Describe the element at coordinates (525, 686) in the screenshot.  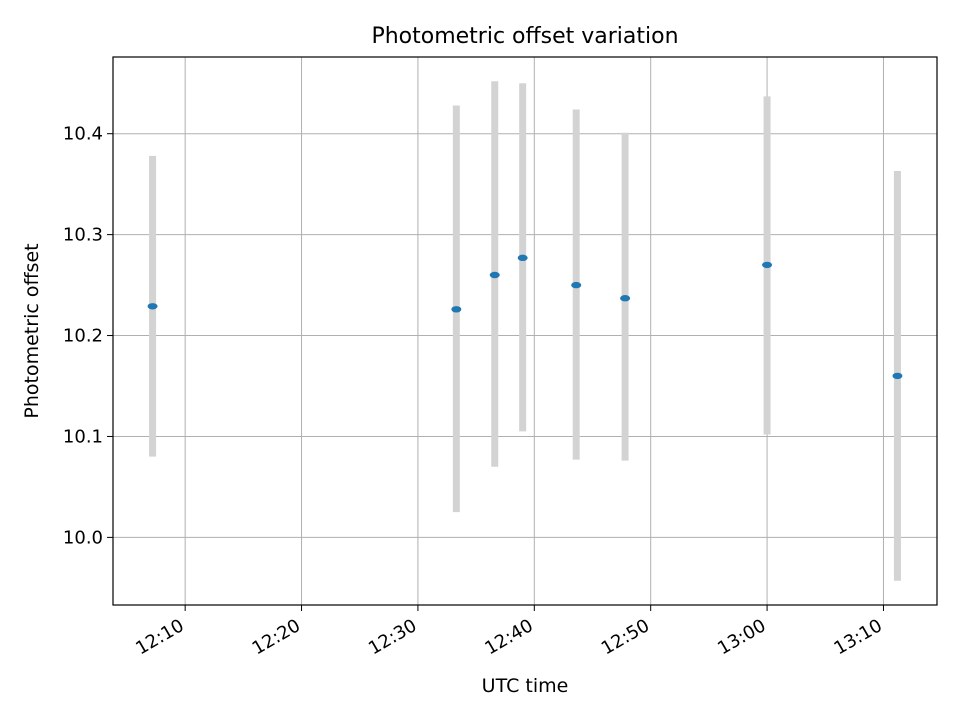
I see `x-axis-label: UTC time` at that location.